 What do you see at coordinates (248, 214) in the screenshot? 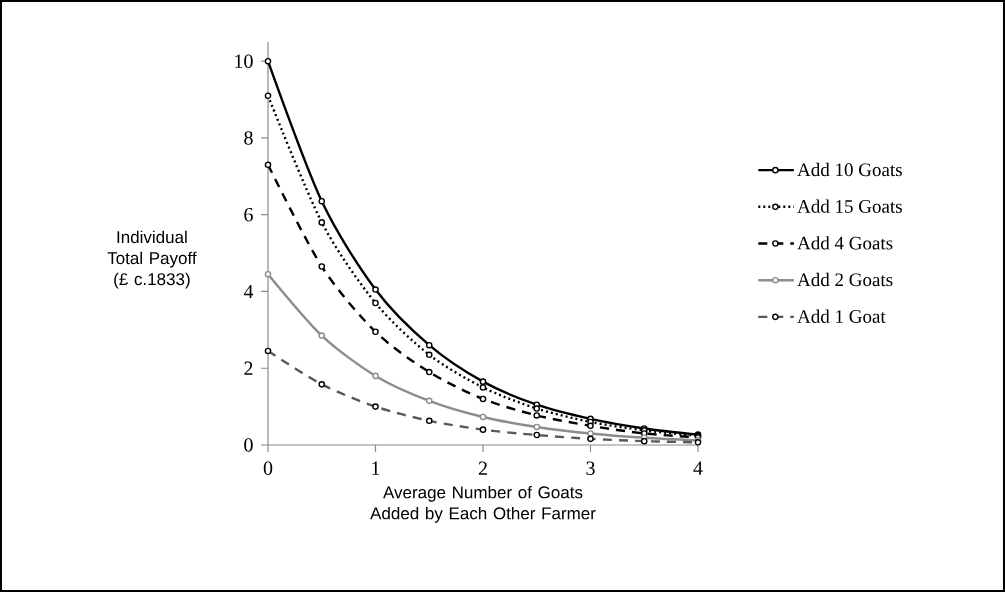
I see `y-tick-label: 6` at bounding box center [248, 214].